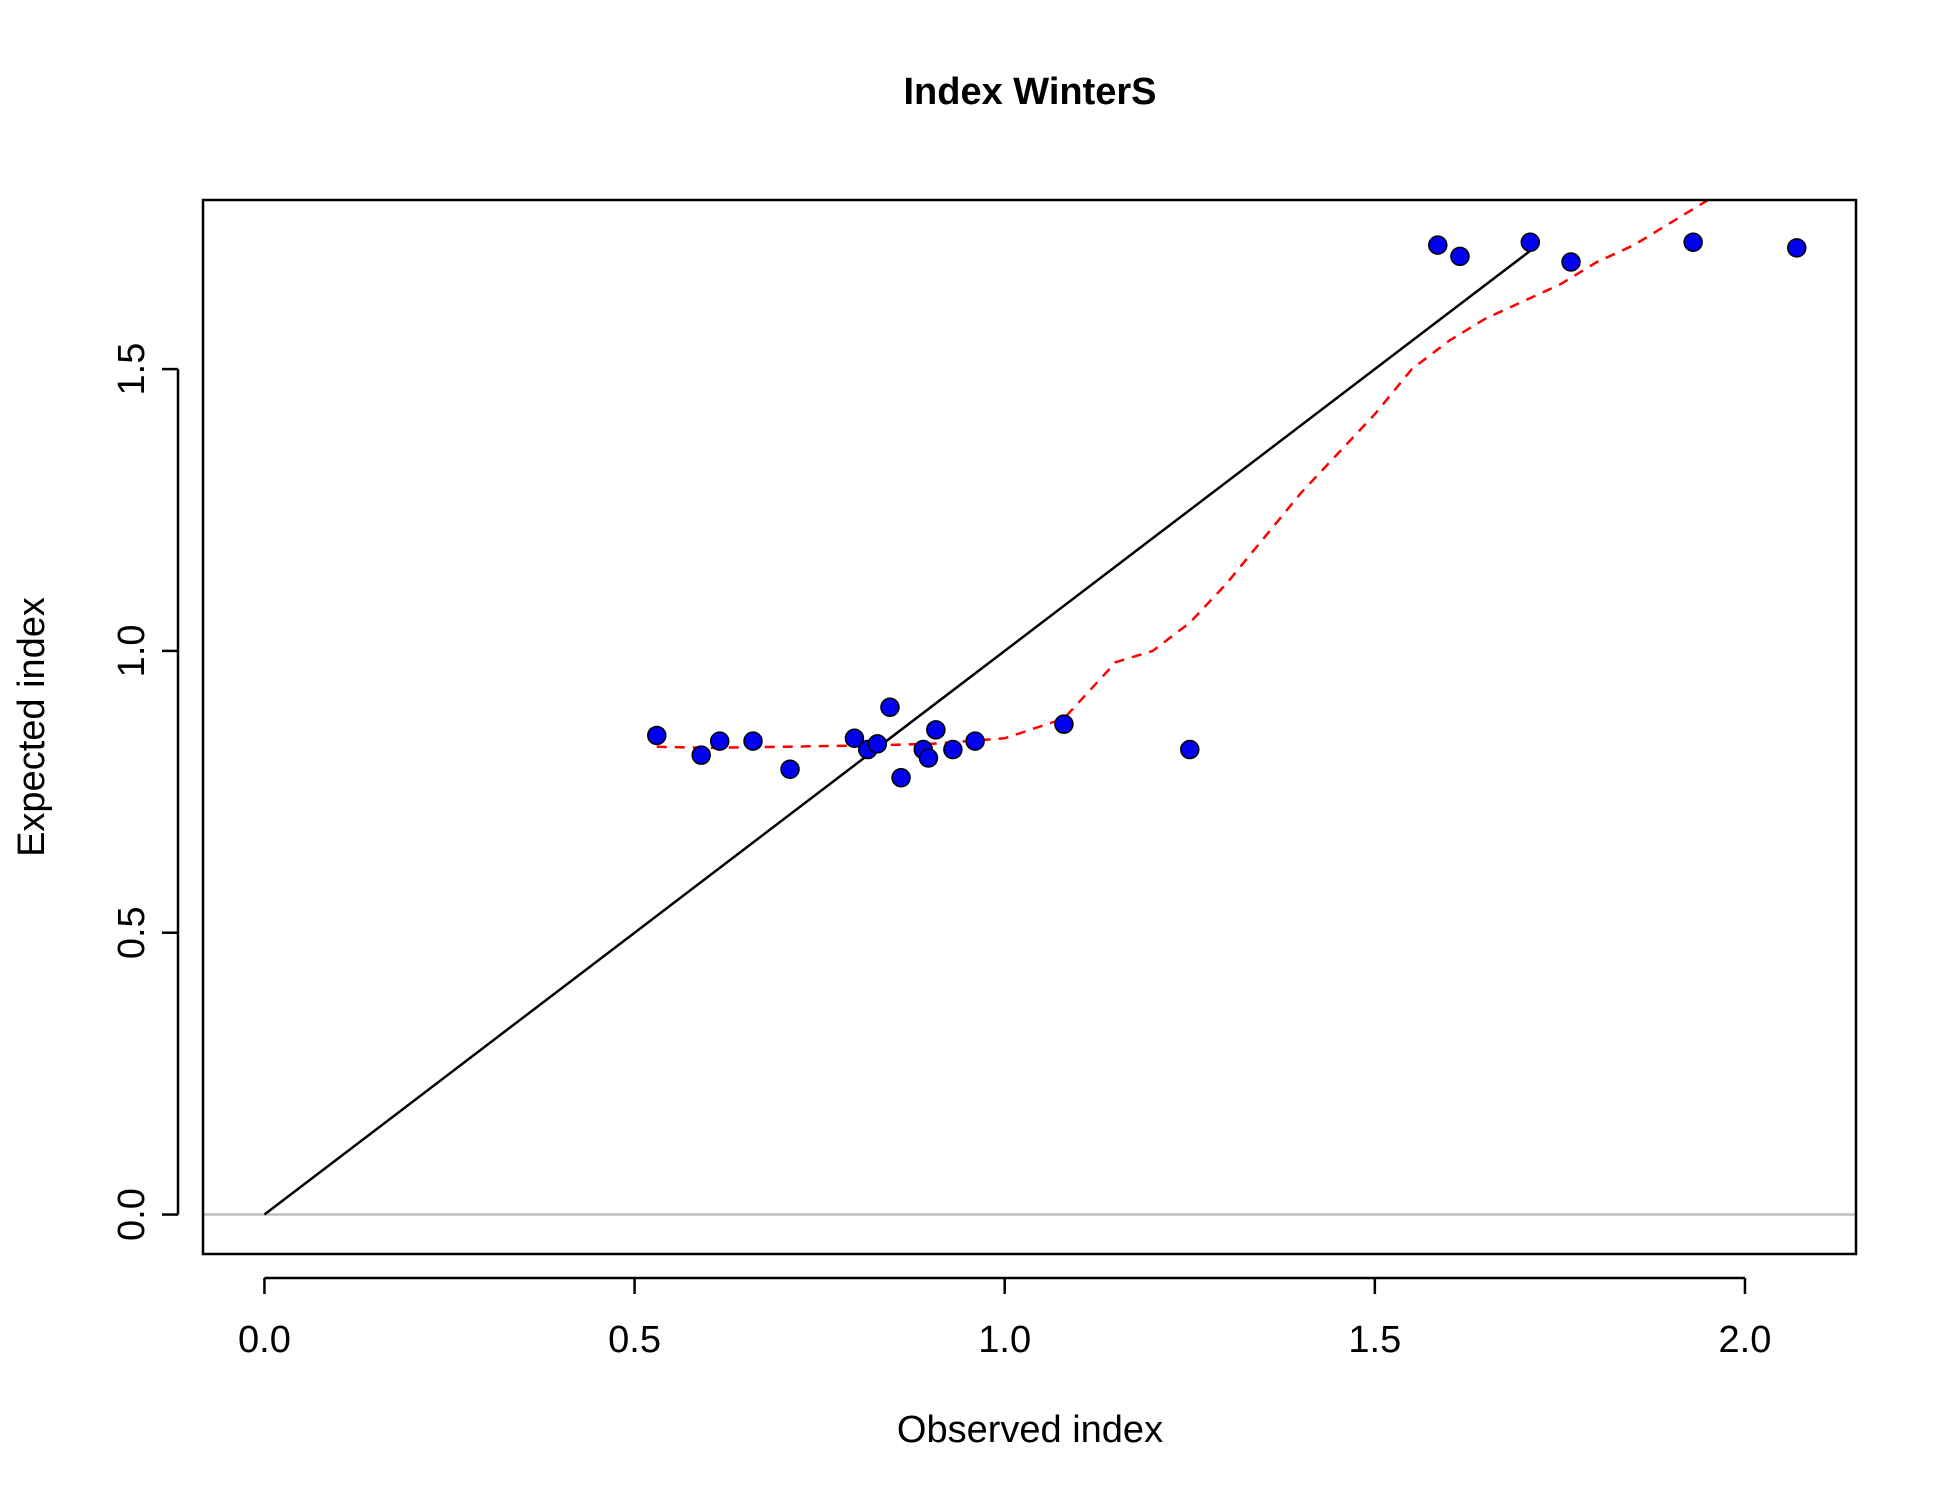 Image resolution: width=1950 pixels, height=1500 pixels. Describe the element at coordinates (132, 932) in the screenshot. I see `y-tick-label: 0.5` at that location.